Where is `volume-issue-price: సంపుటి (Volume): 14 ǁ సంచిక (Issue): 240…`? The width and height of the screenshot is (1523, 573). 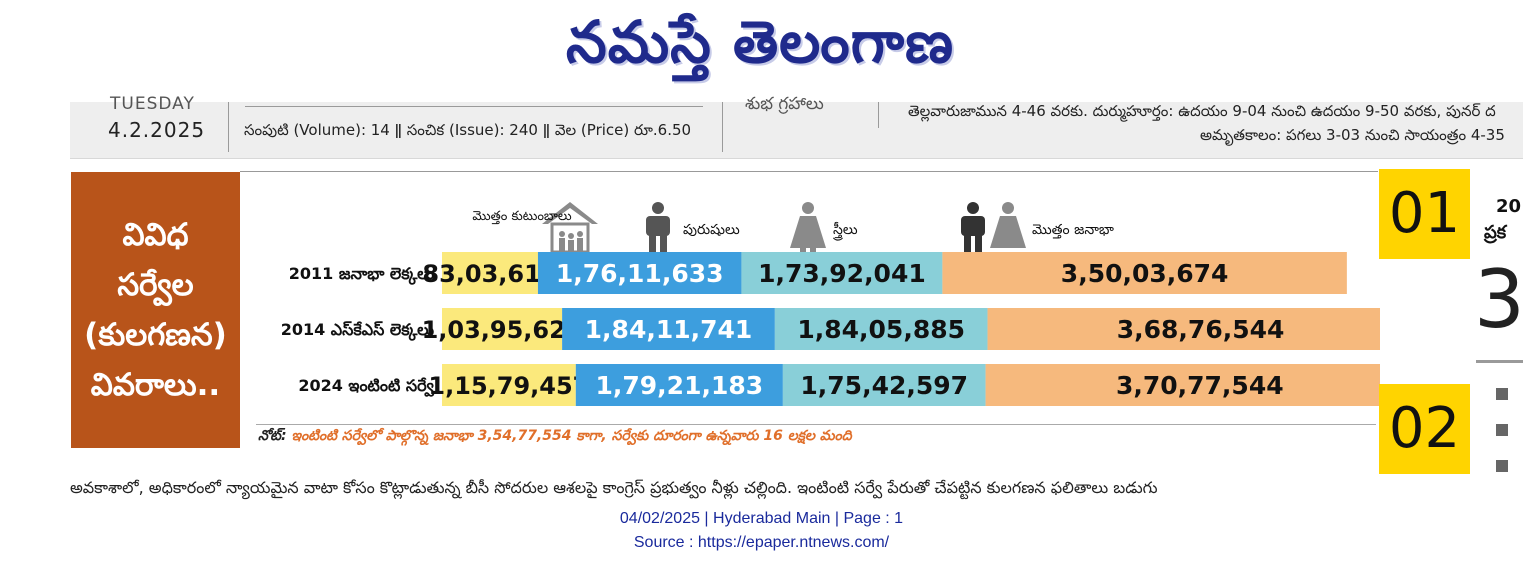
volume-issue-price: సంపుటి (Volume): 14 ǁ సంచిక (Issue): 240… is located at coordinates (468, 130).